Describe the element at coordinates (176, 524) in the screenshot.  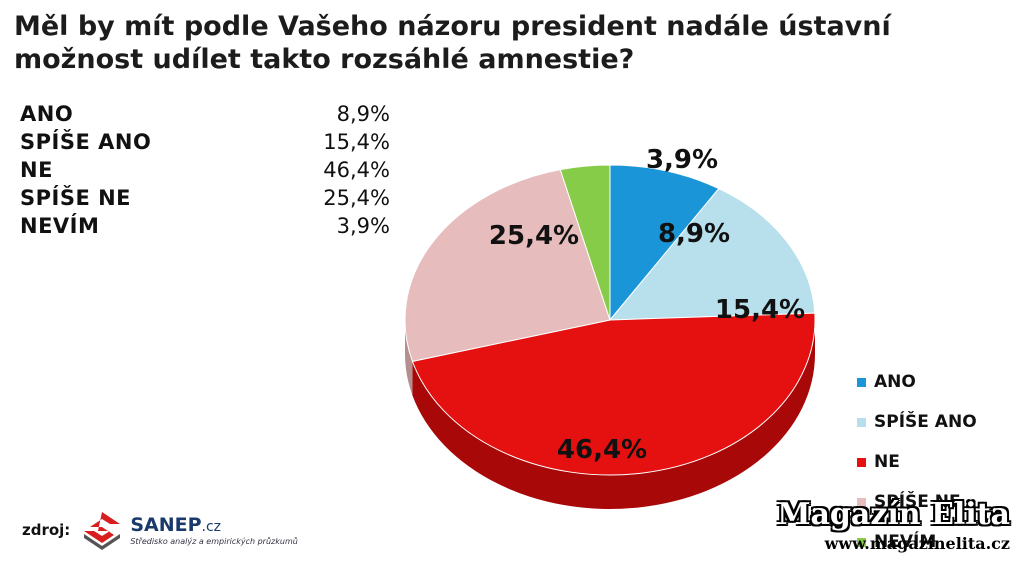
I see `logo-name: SANEP.cz` at that location.